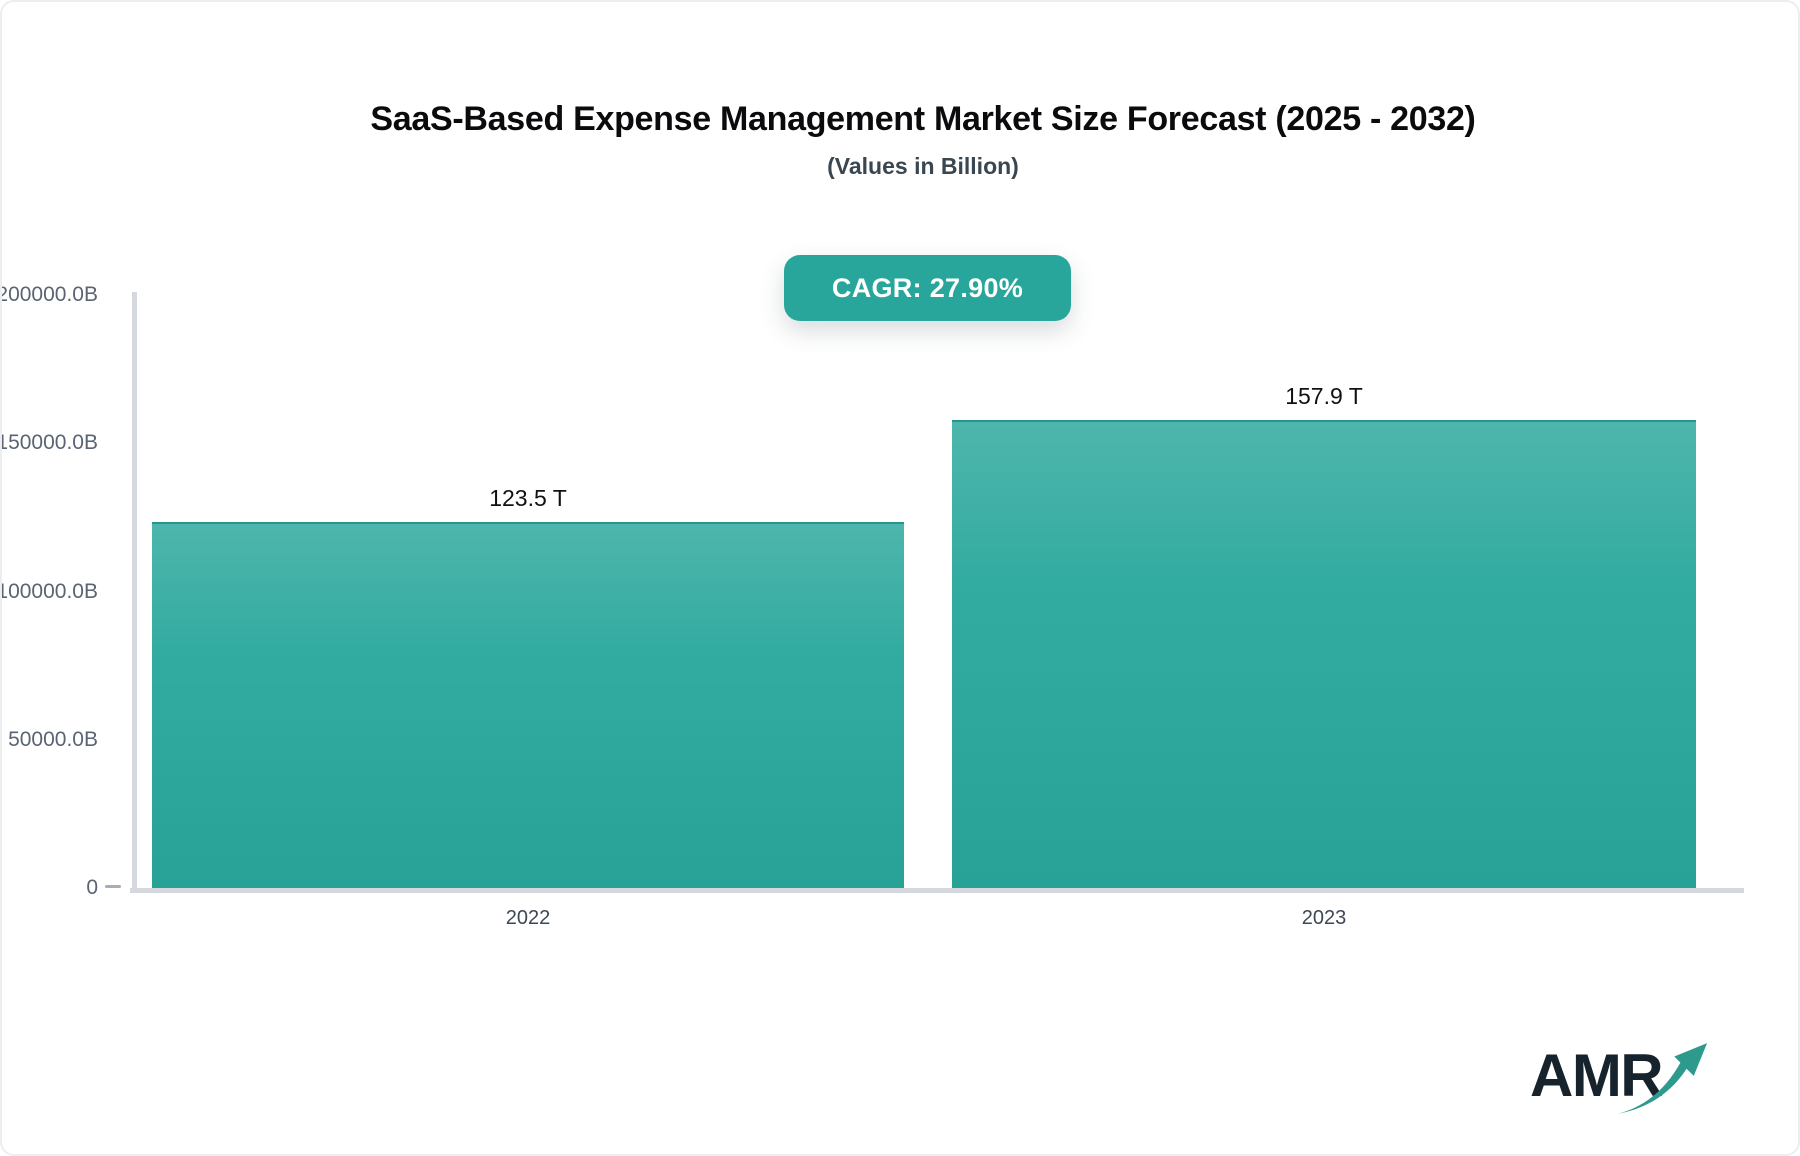  Describe the element at coordinates (528, 498) in the screenshot. I see `bar-value-label: 123.5 T` at that location.